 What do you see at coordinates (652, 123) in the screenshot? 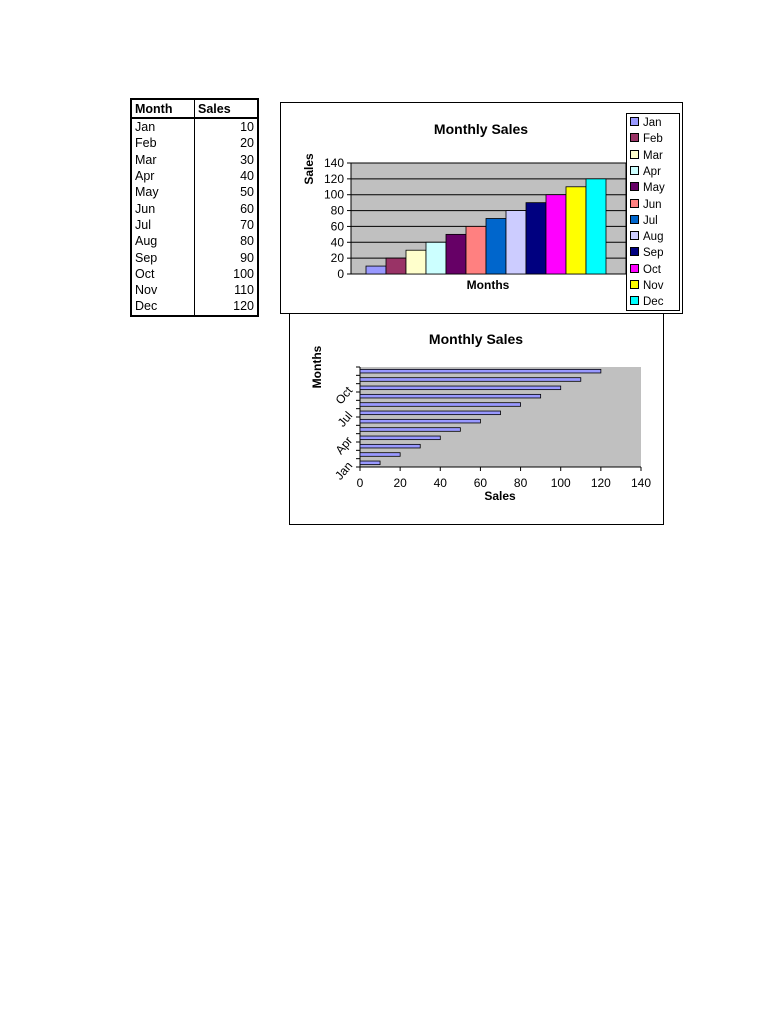
I see `legend-label: Jan` at bounding box center [652, 123].